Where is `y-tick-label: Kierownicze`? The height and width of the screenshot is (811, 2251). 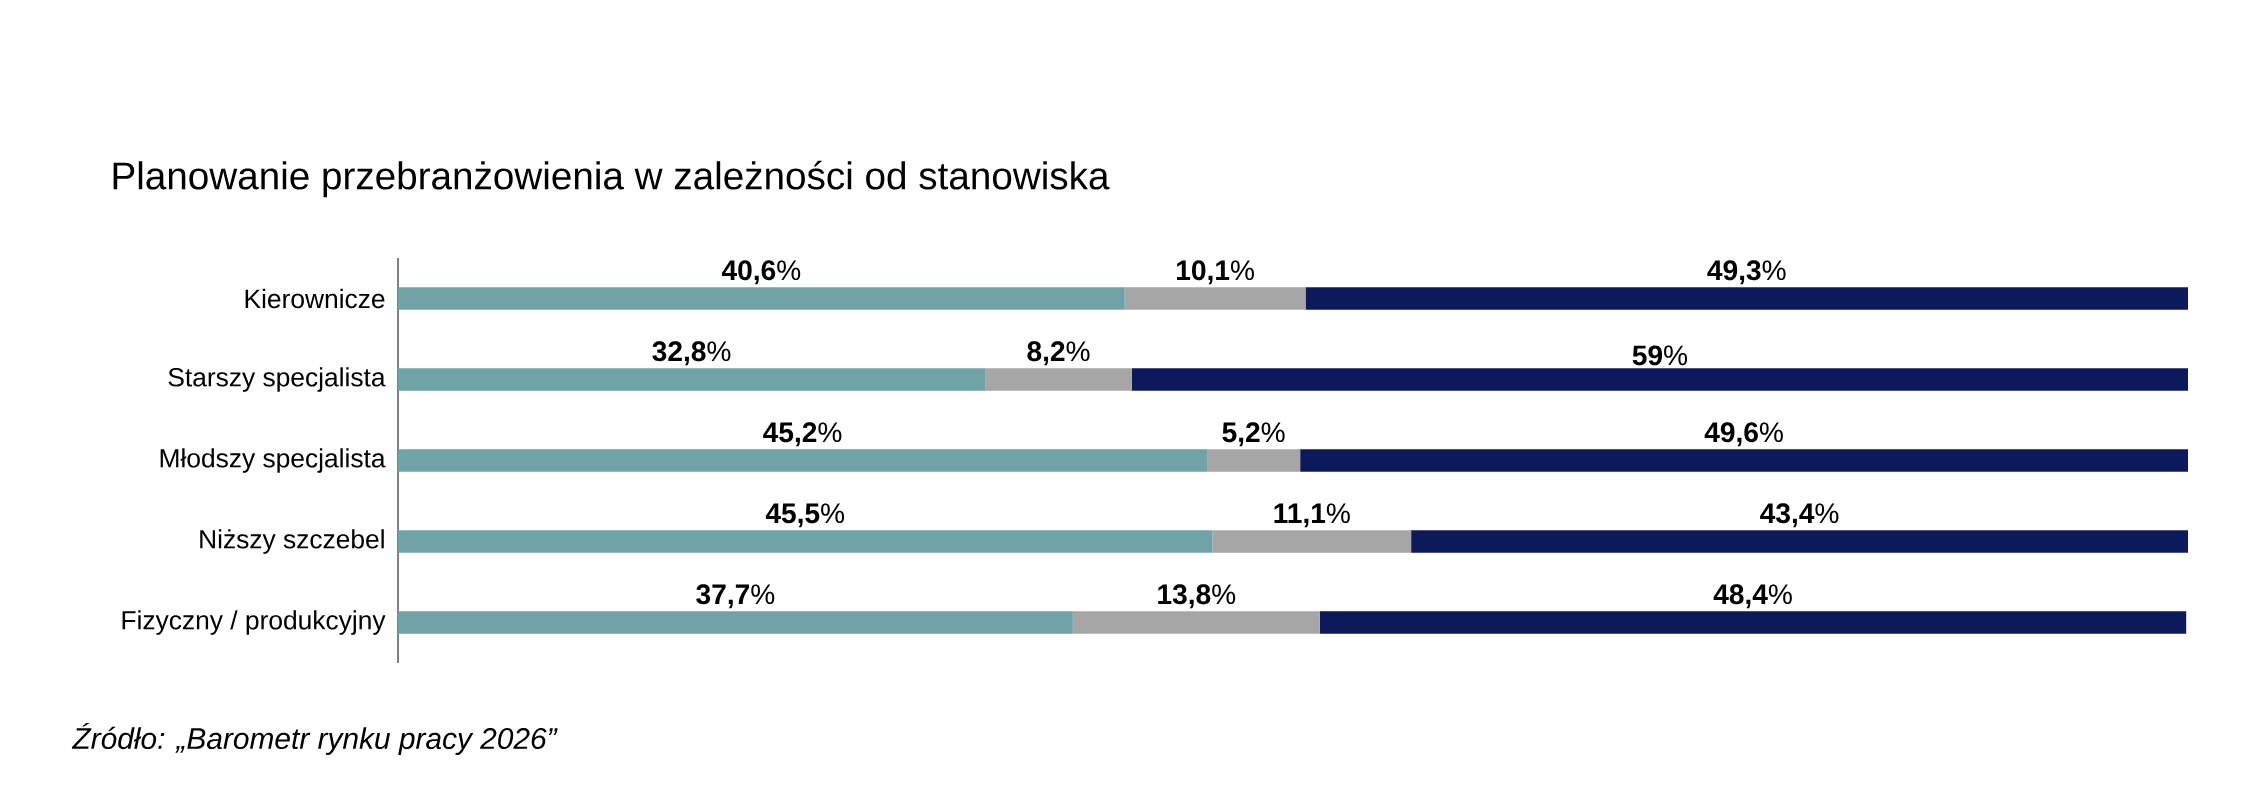
y-tick-label: Kierownicze is located at coordinates (315, 298).